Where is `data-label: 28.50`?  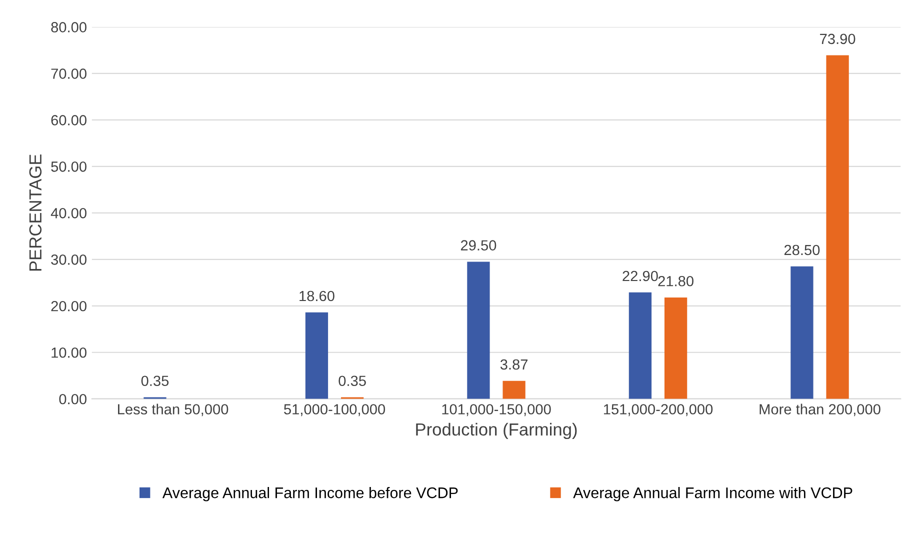
data-label: 28.50 is located at coordinates (802, 250).